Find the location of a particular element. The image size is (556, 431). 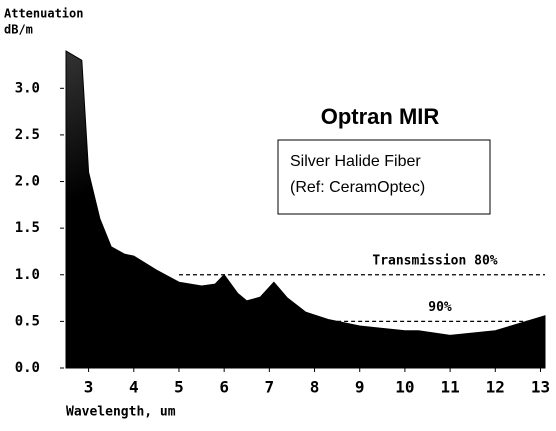

y-tick-label: 2.0 is located at coordinates (27, 182).